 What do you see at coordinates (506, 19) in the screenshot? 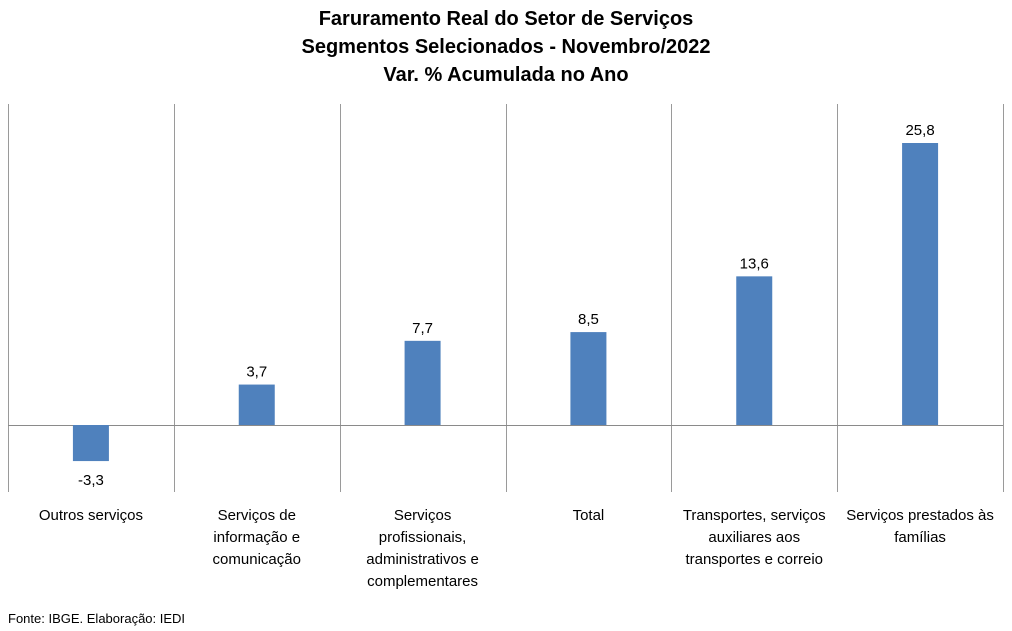
I see `chart-title-line-1: Faruramento Real do Setor de Serviços` at bounding box center [506, 19].